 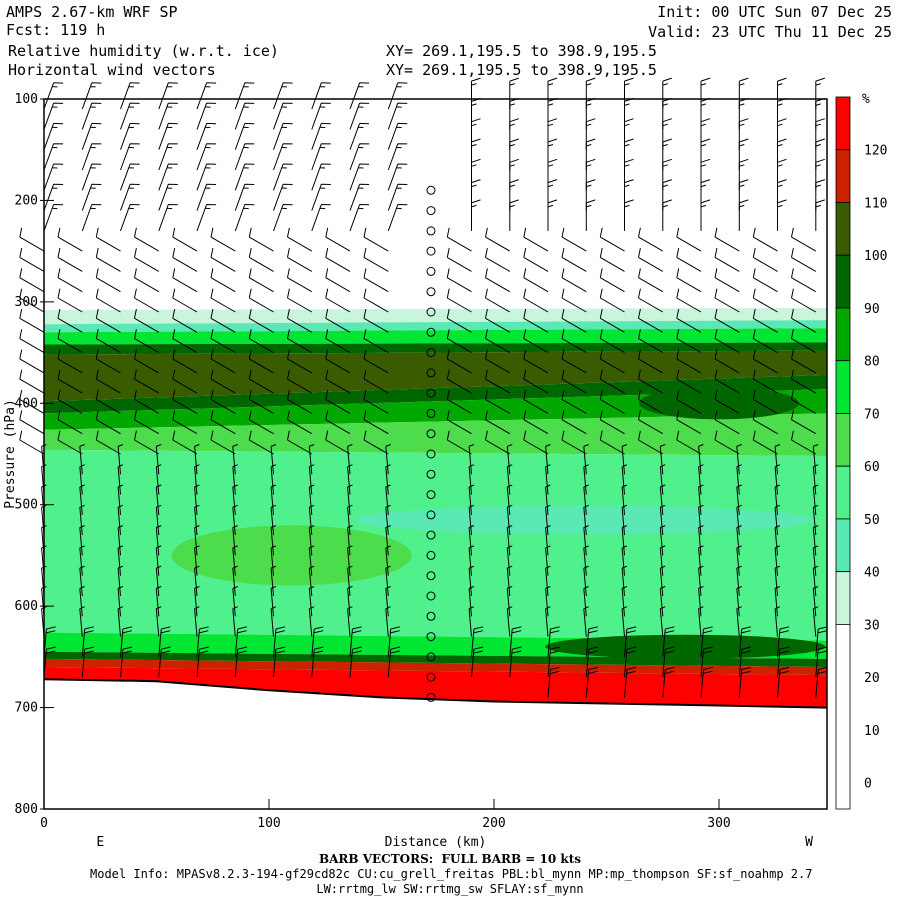 What do you see at coordinates (10, 454) in the screenshot?
I see `y-axis-label: Pressure (hPa)` at bounding box center [10, 454].